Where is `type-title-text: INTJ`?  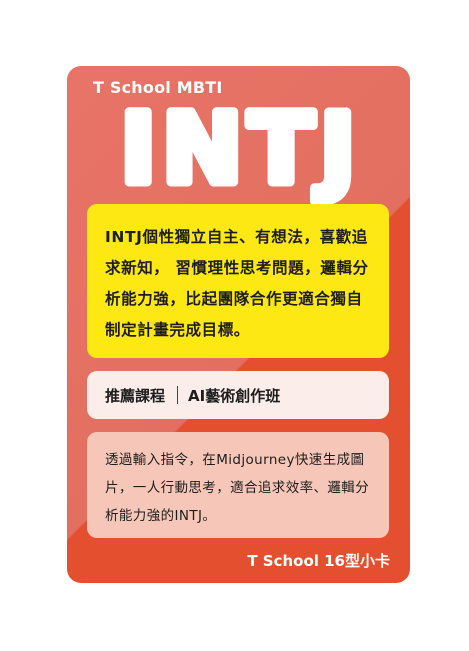
type-title-text: INTJ is located at coordinates (240, 149).